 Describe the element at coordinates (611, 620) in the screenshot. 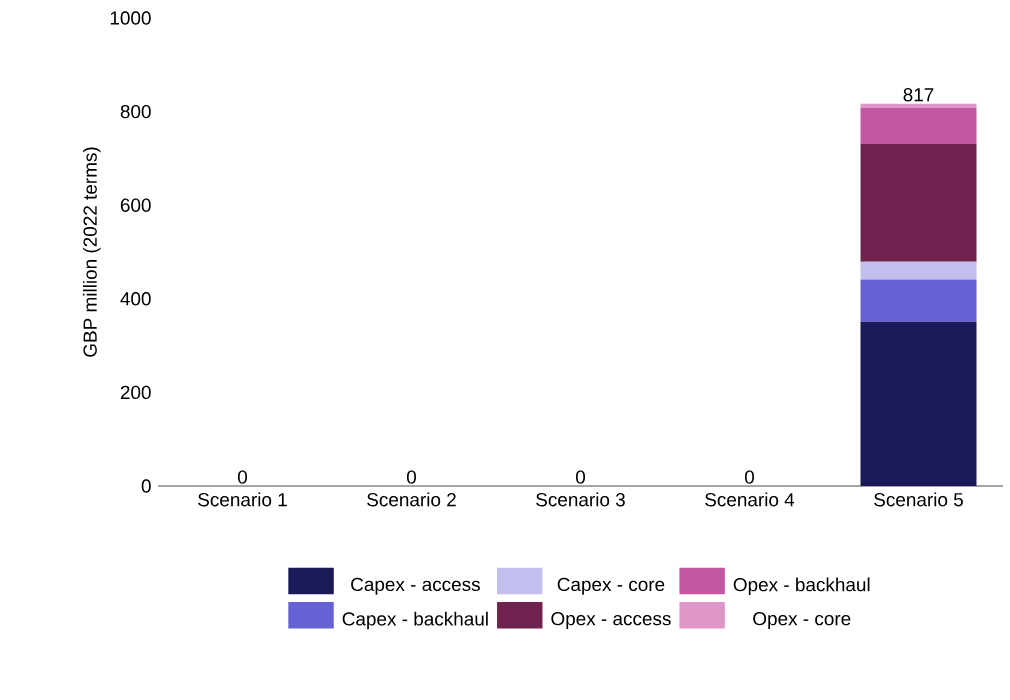

I see `legend-label: Opex - access` at that location.